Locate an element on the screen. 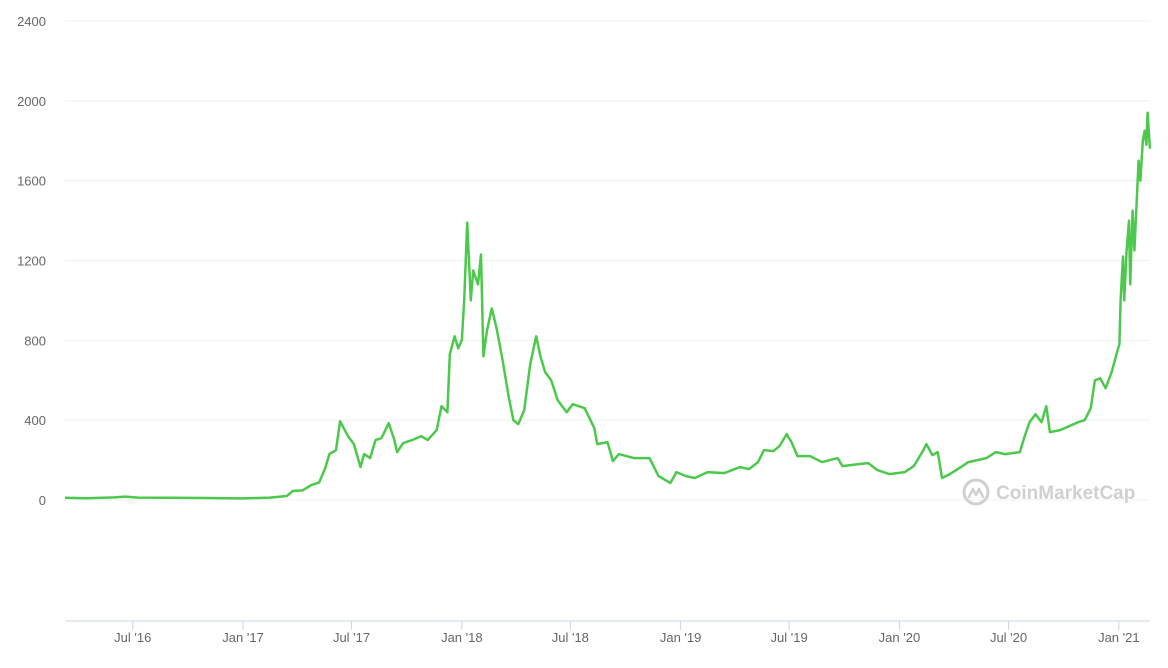  y-tick-label: 2000 is located at coordinates (31, 101).